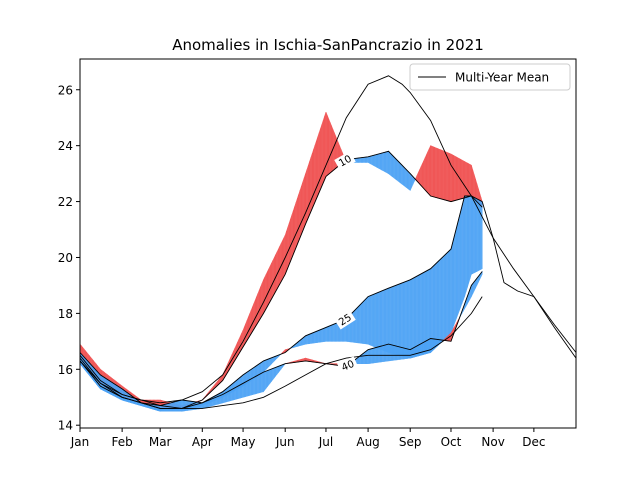 The height and width of the screenshot is (480, 640). What do you see at coordinates (65, 370) in the screenshot?
I see `y-tick-label: 16` at bounding box center [65, 370].